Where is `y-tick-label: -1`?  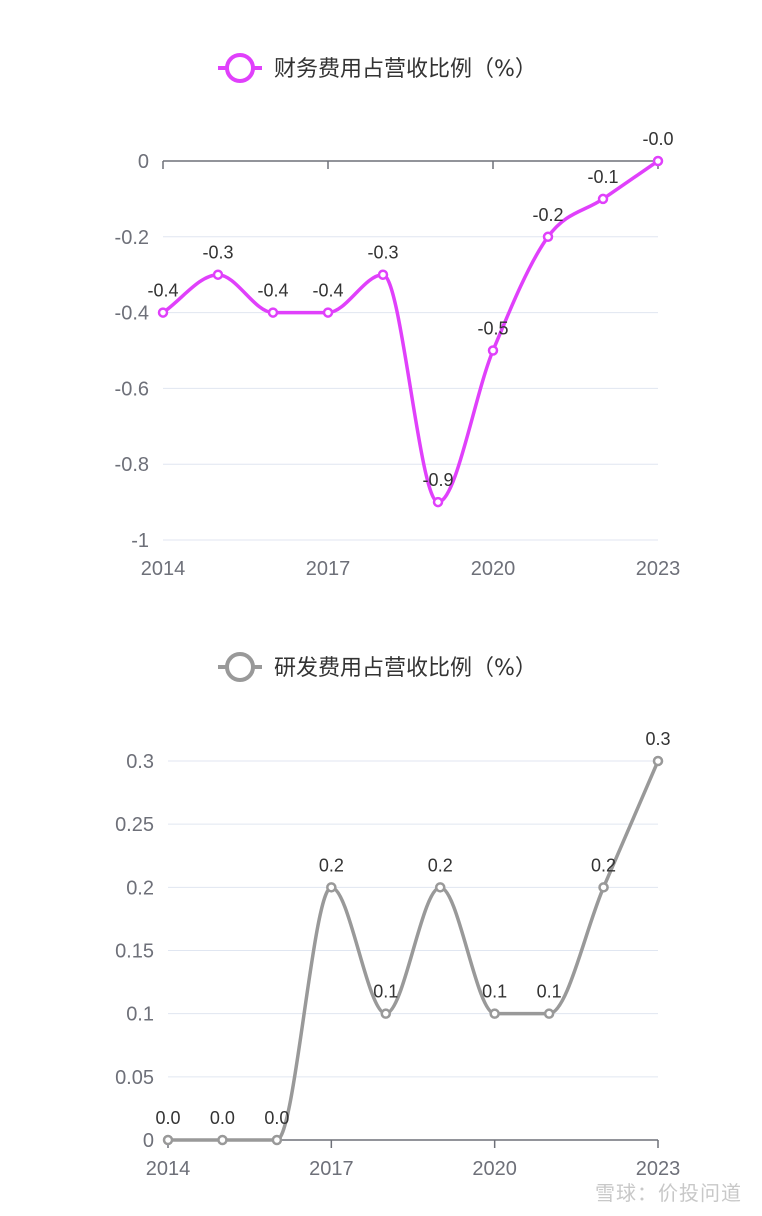 y-tick-label: -1 is located at coordinates (140, 541).